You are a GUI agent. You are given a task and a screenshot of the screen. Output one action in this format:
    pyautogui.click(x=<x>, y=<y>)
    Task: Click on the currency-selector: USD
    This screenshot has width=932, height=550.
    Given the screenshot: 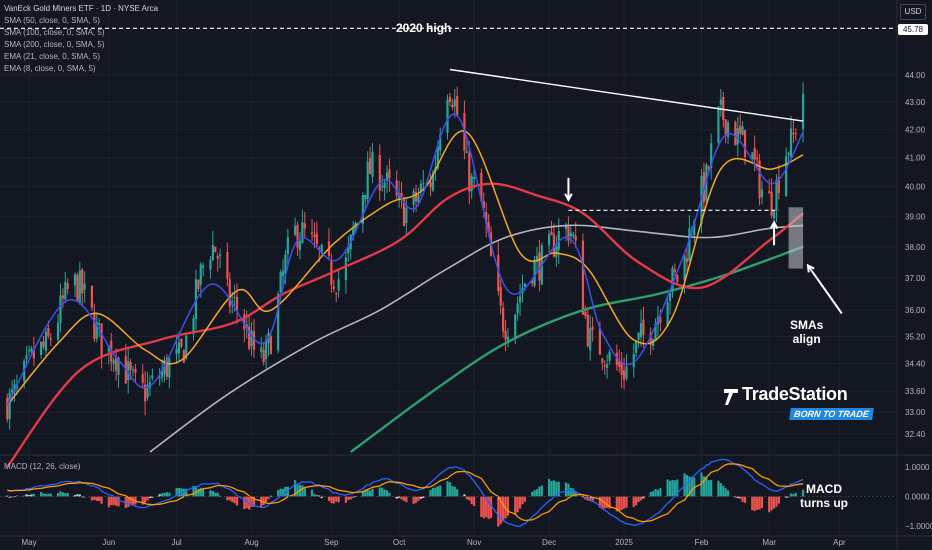 What is the action you would take?
    pyautogui.click(x=913, y=12)
    